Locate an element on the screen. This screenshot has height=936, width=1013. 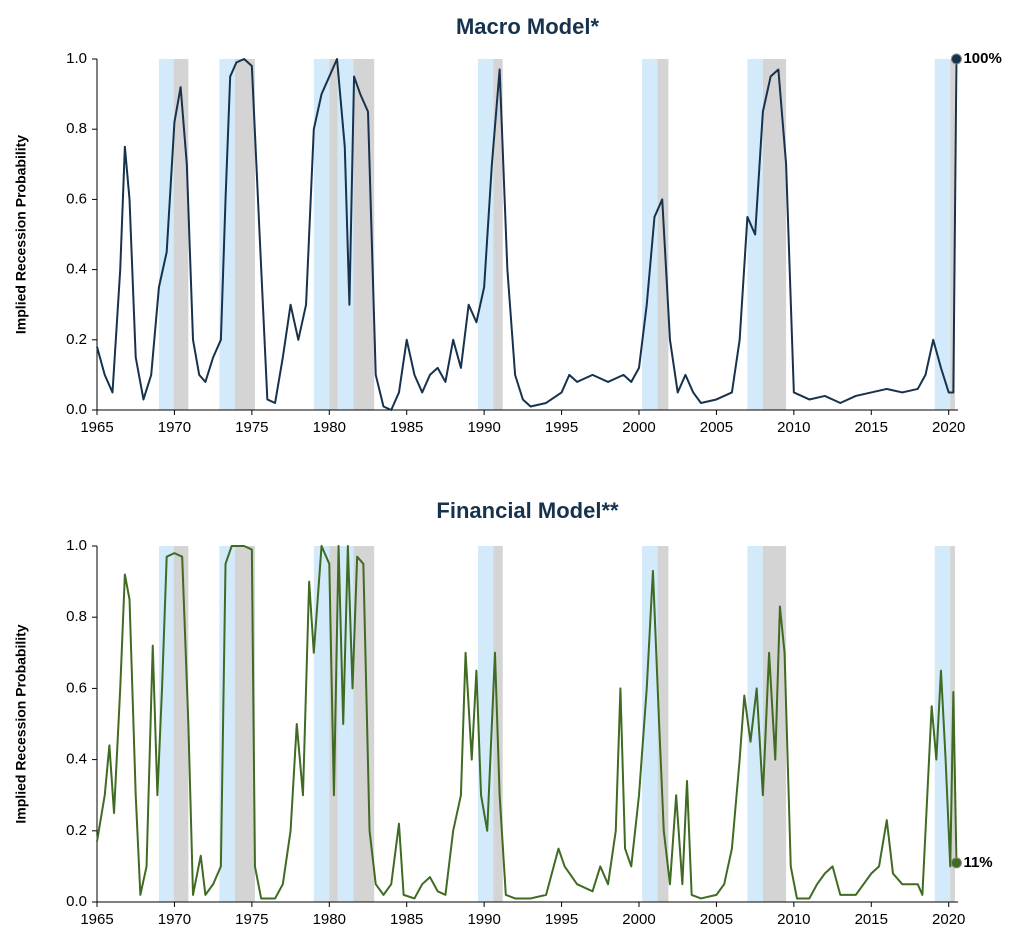
chart-title: Macro Model* is located at coordinates (527, 26).